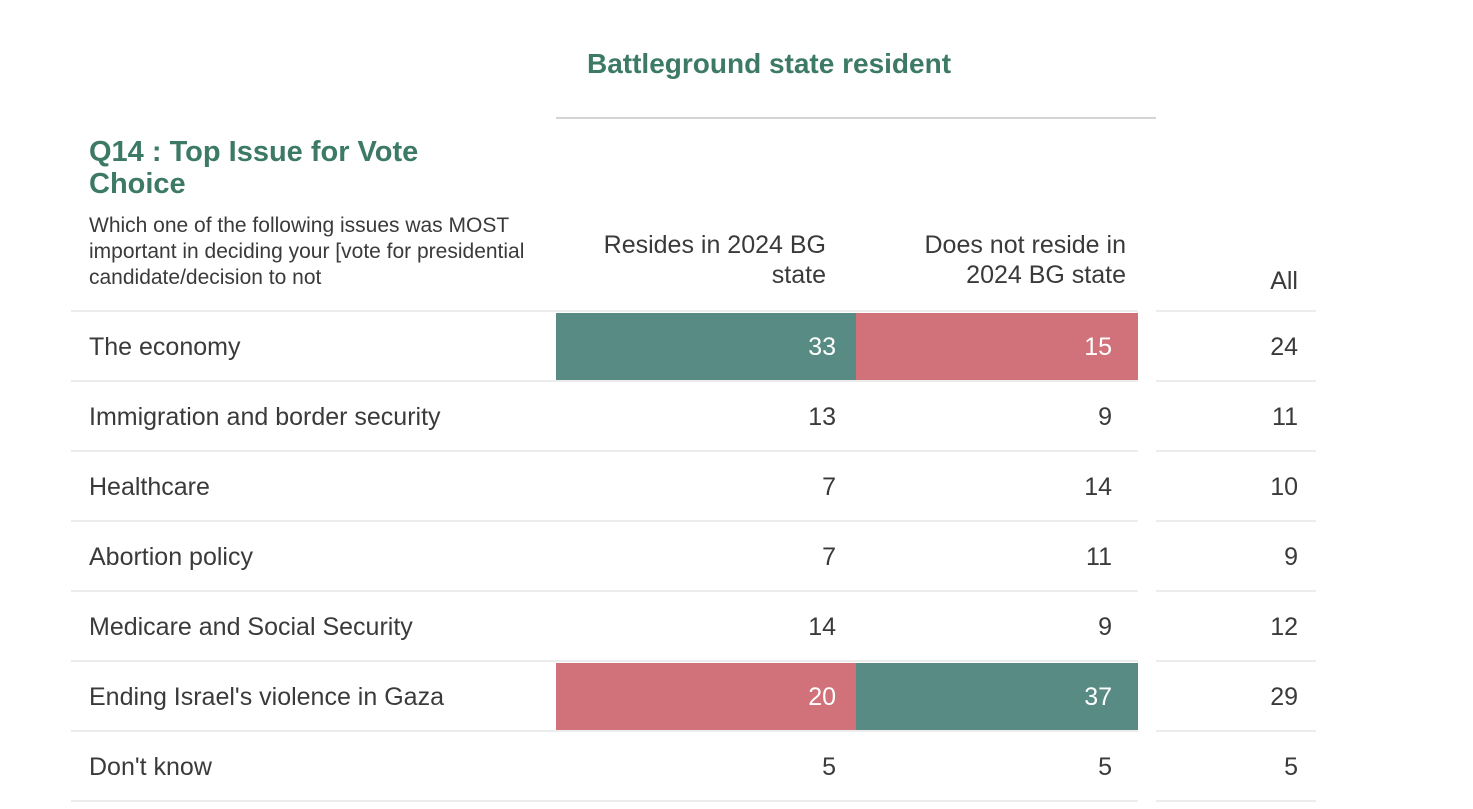 Image resolution: width=1473 pixels, height=809 pixels. Describe the element at coordinates (997, 697) in the screenshot. I see `value-cell: 37` at that location.